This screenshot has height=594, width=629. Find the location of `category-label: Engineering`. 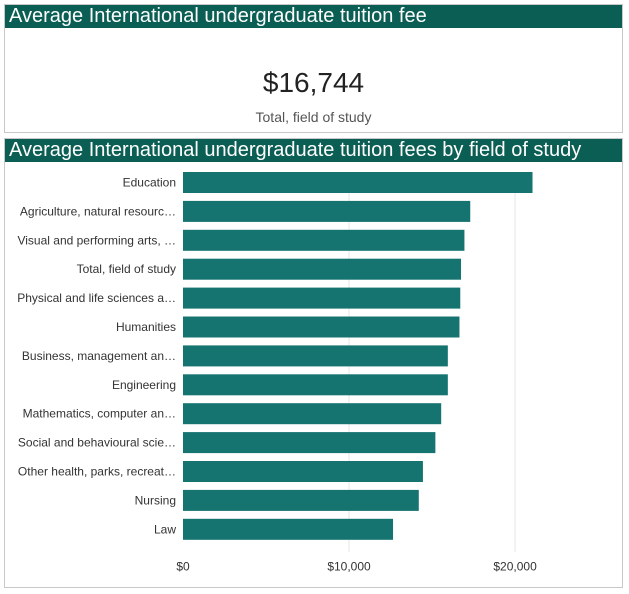

category-label: Engineering is located at coordinates (144, 385).